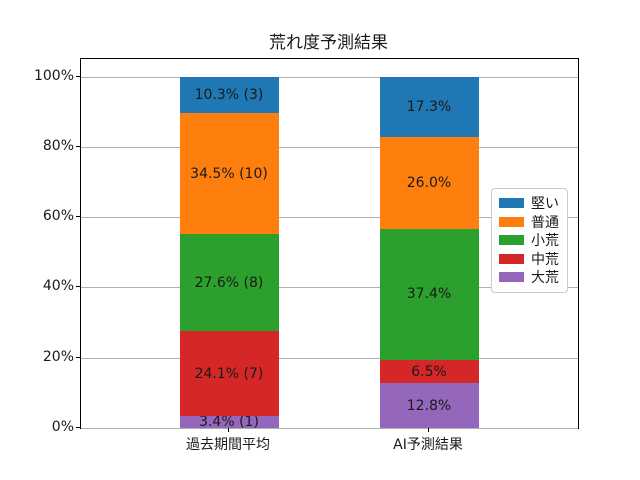 Image resolution: width=640 pixels, height=480 pixels. Describe the element at coordinates (545, 241) in the screenshot. I see `legend-label: 小荒` at that location.